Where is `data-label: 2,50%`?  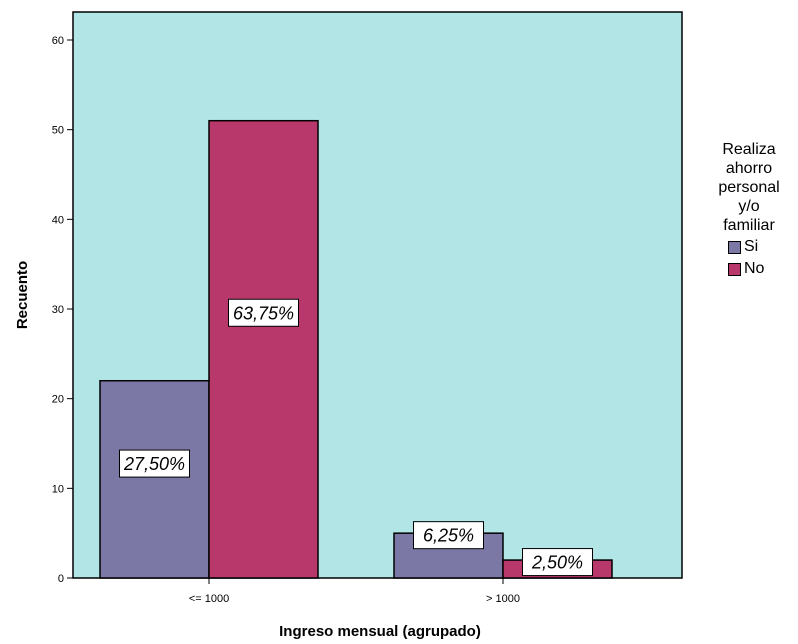
data-label: 2,50% is located at coordinates (557, 563).